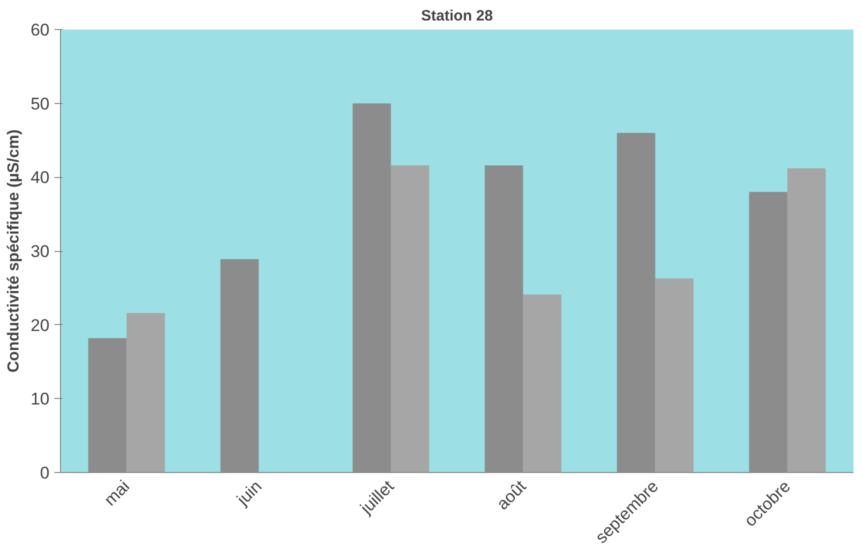 The height and width of the screenshot is (556, 861). What do you see at coordinates (14, 251) in the screenshot?
I see `y-axis-title: Conductivité spécifique (µS/cm)` at bounding box center [14, 251].